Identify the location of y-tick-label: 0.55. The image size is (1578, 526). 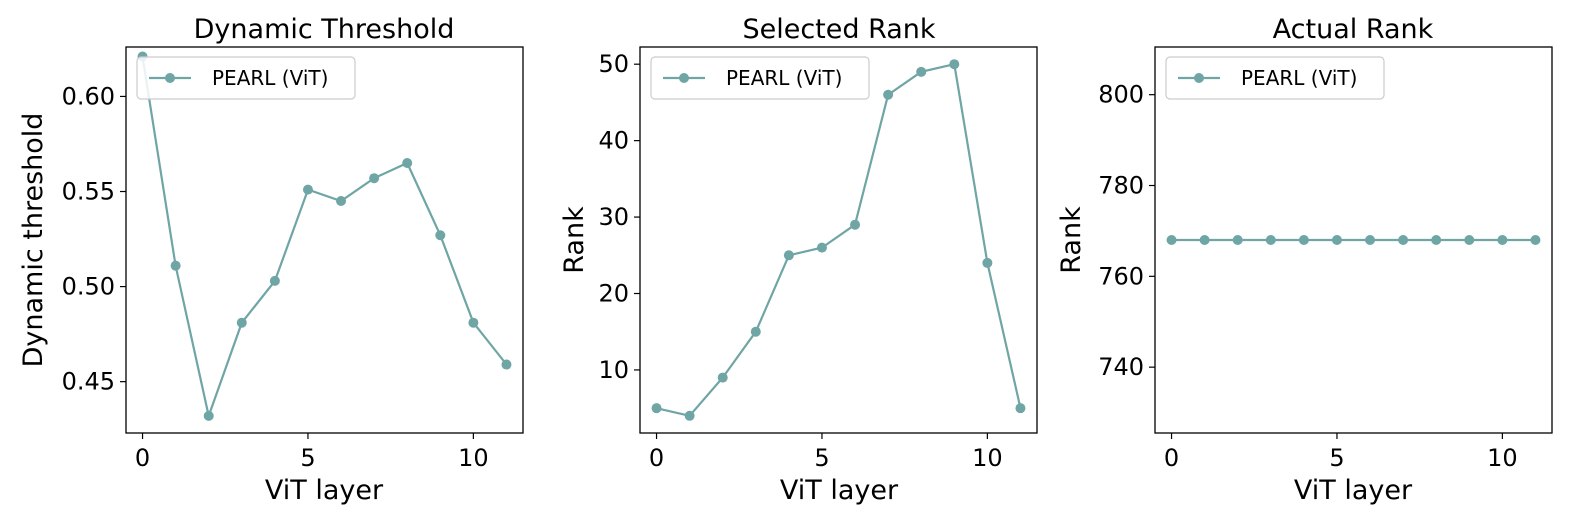
(88, 192).